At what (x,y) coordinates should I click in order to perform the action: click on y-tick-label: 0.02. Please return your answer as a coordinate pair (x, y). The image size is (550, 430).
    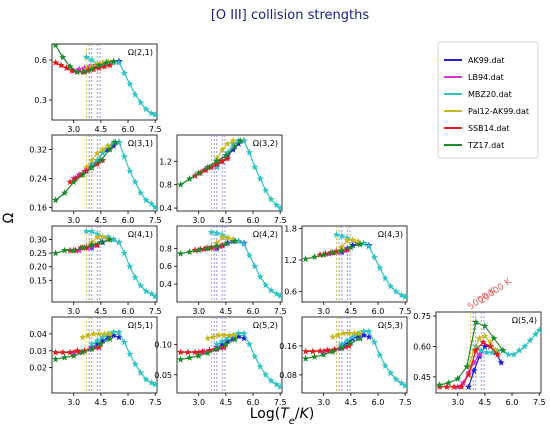
    Looking at the image, I should click on (38, 368).